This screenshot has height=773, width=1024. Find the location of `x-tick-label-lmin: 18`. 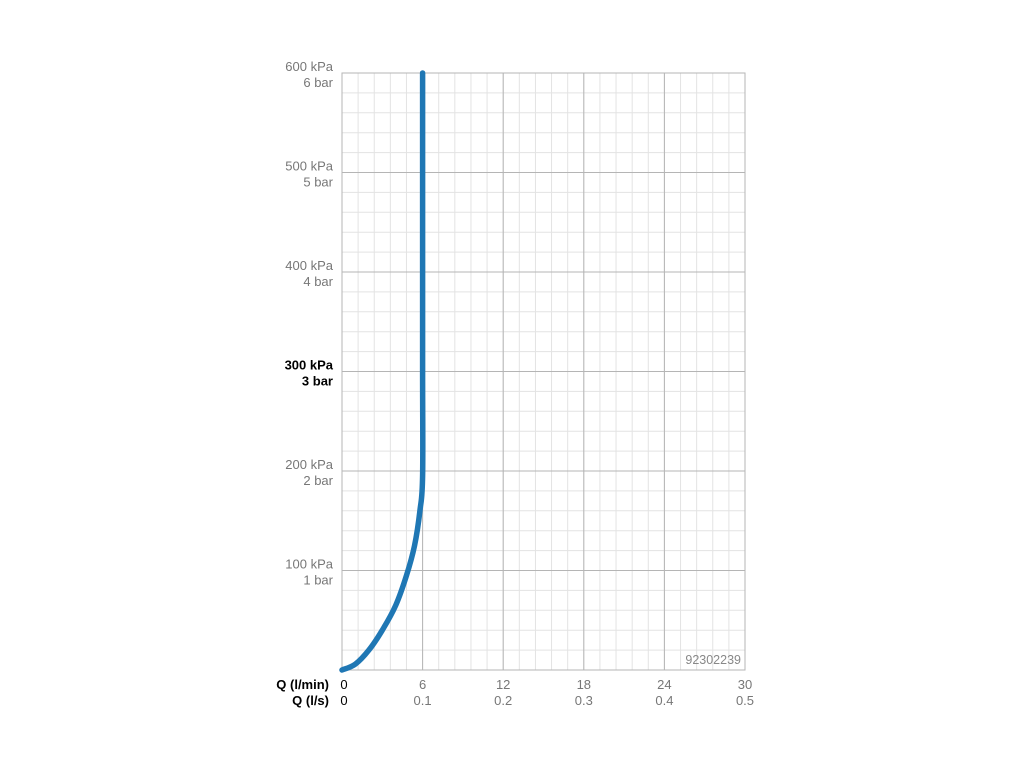

x-tick-label-lmin: 18 is located at coordinates (584, 684).